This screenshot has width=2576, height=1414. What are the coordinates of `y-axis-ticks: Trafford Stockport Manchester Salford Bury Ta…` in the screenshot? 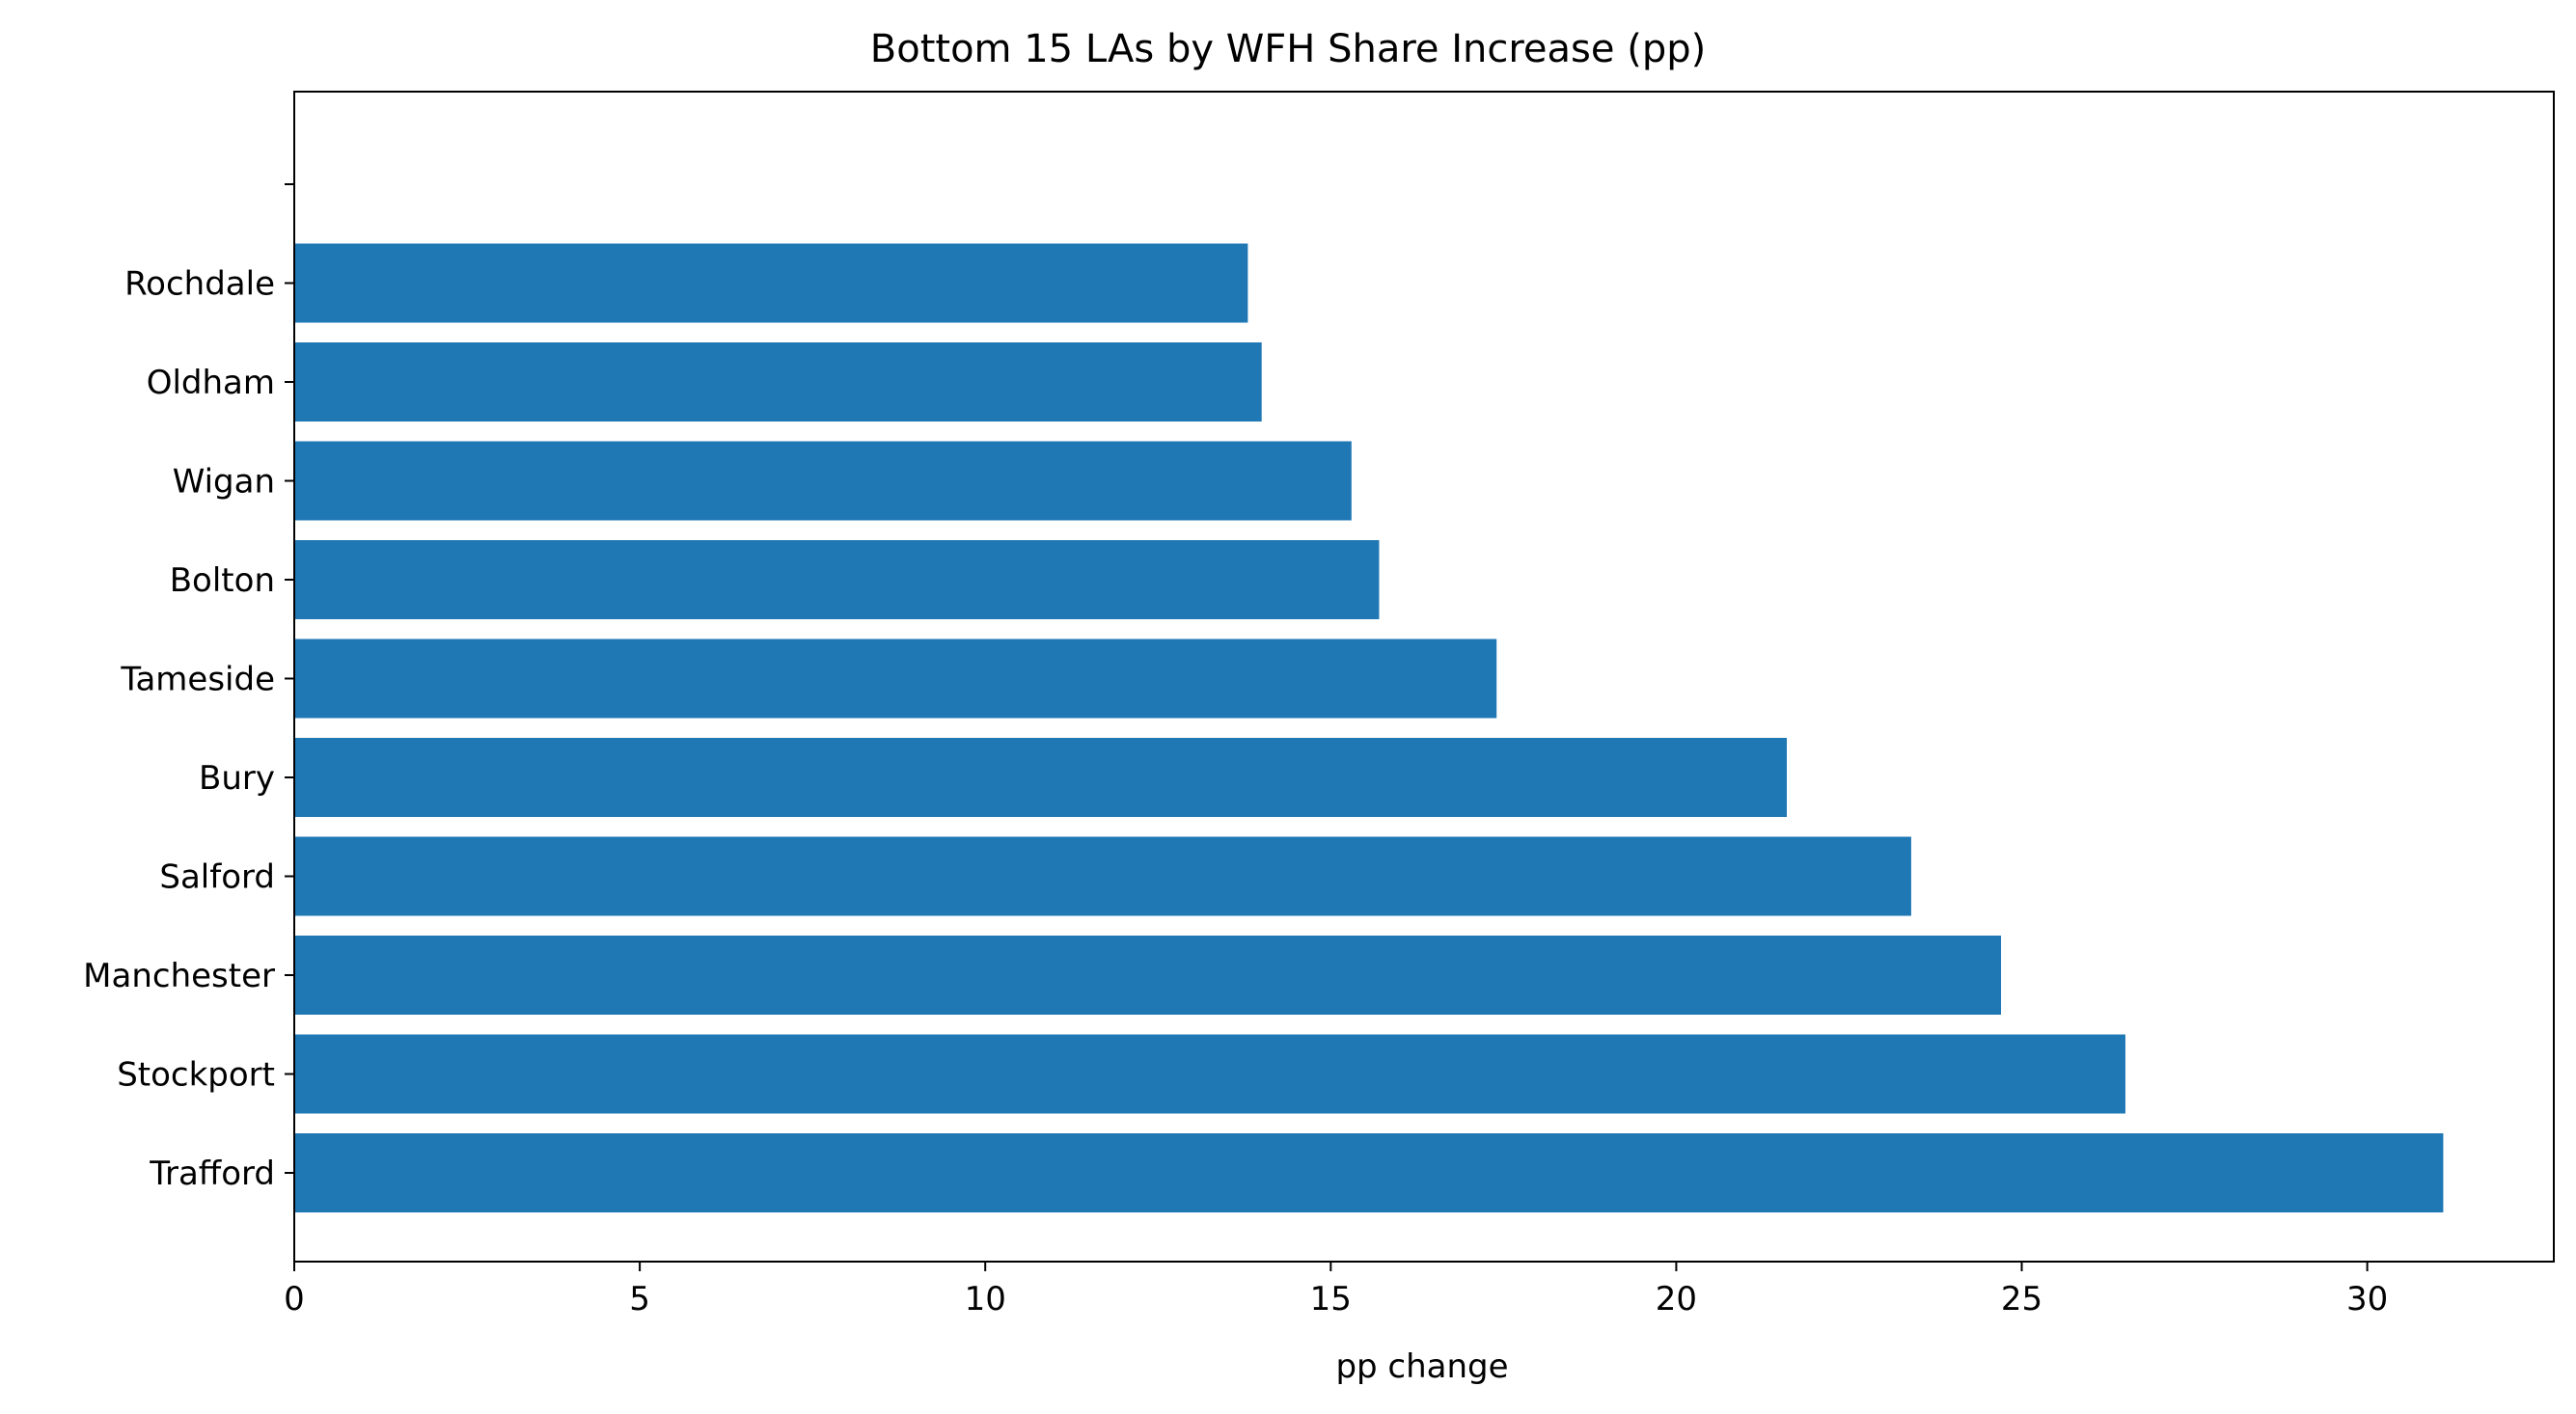 It's located at (189, 688).